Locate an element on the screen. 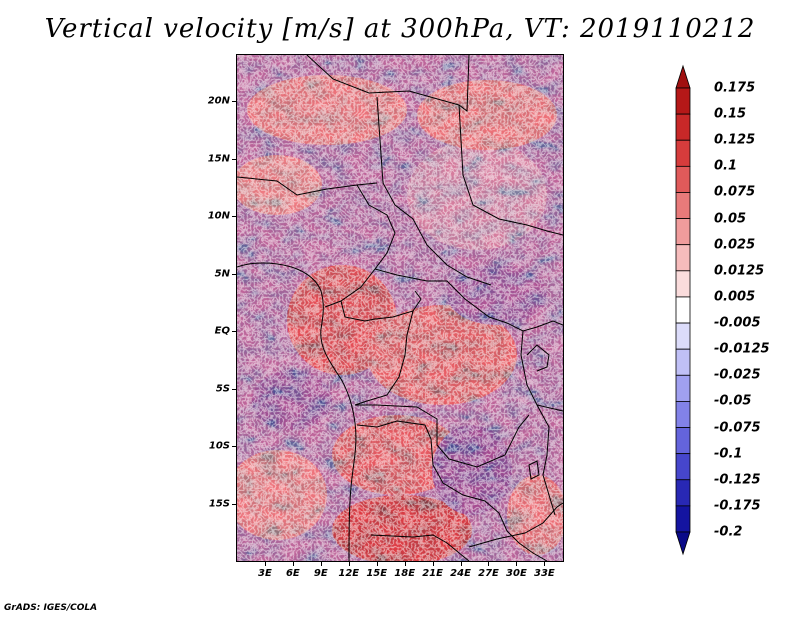  latitude-label: 5S is located at coordinates (222, 388).